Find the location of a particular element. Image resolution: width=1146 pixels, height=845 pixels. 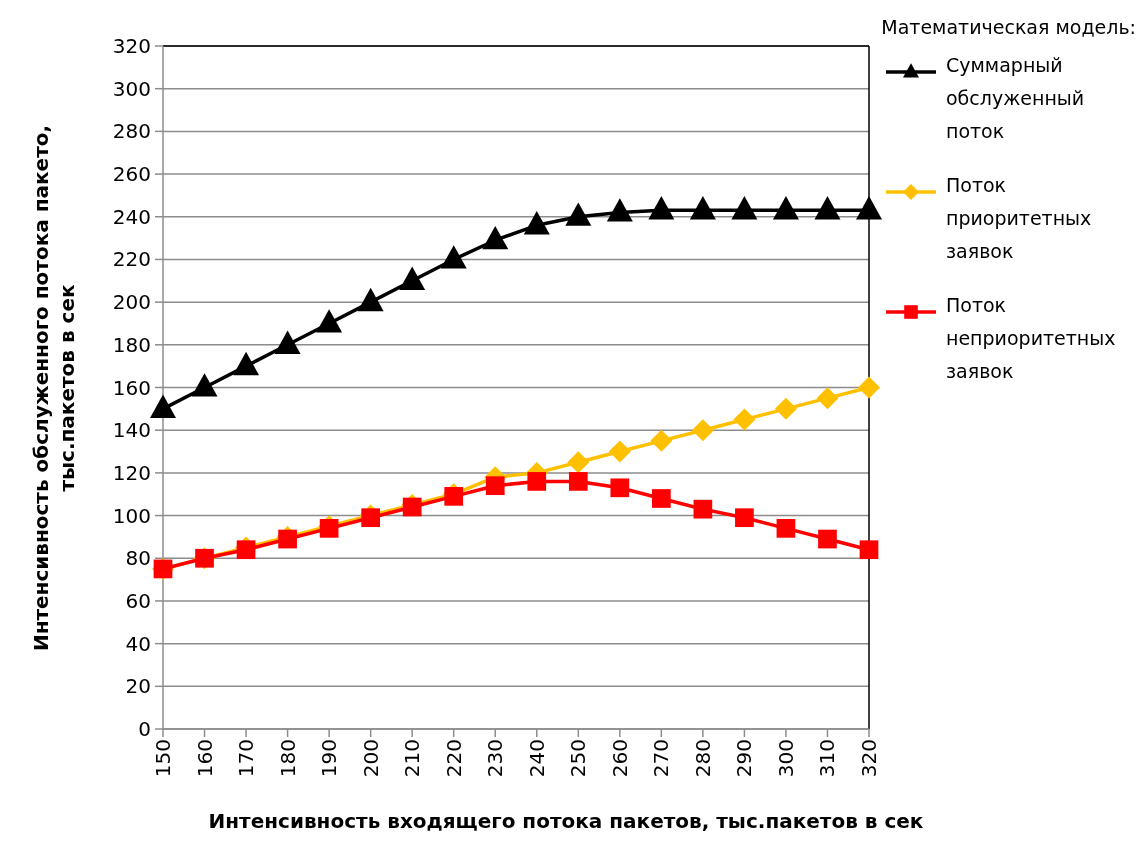

y-tick-label: 280 is located at coordinates (131, 131).